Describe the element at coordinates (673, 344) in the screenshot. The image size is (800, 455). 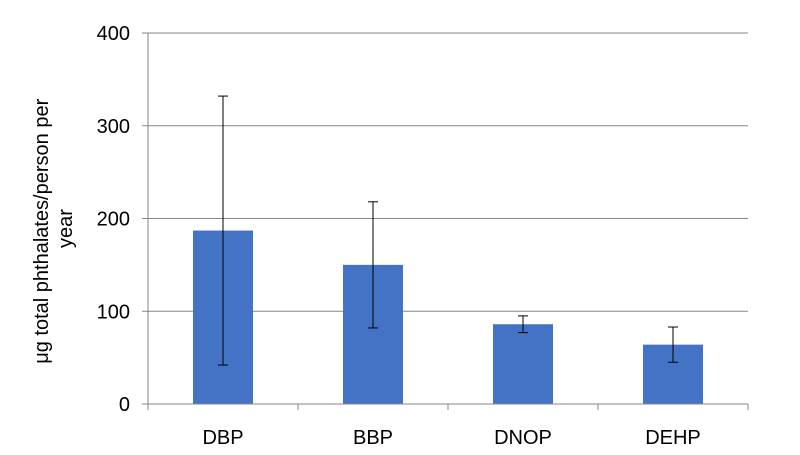
I see `error-bar-dehp` at that location.